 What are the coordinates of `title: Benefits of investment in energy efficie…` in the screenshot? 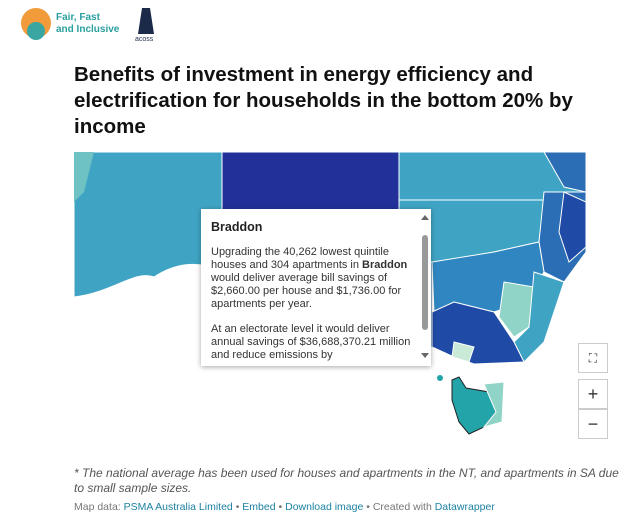 It's located at (323, 100).